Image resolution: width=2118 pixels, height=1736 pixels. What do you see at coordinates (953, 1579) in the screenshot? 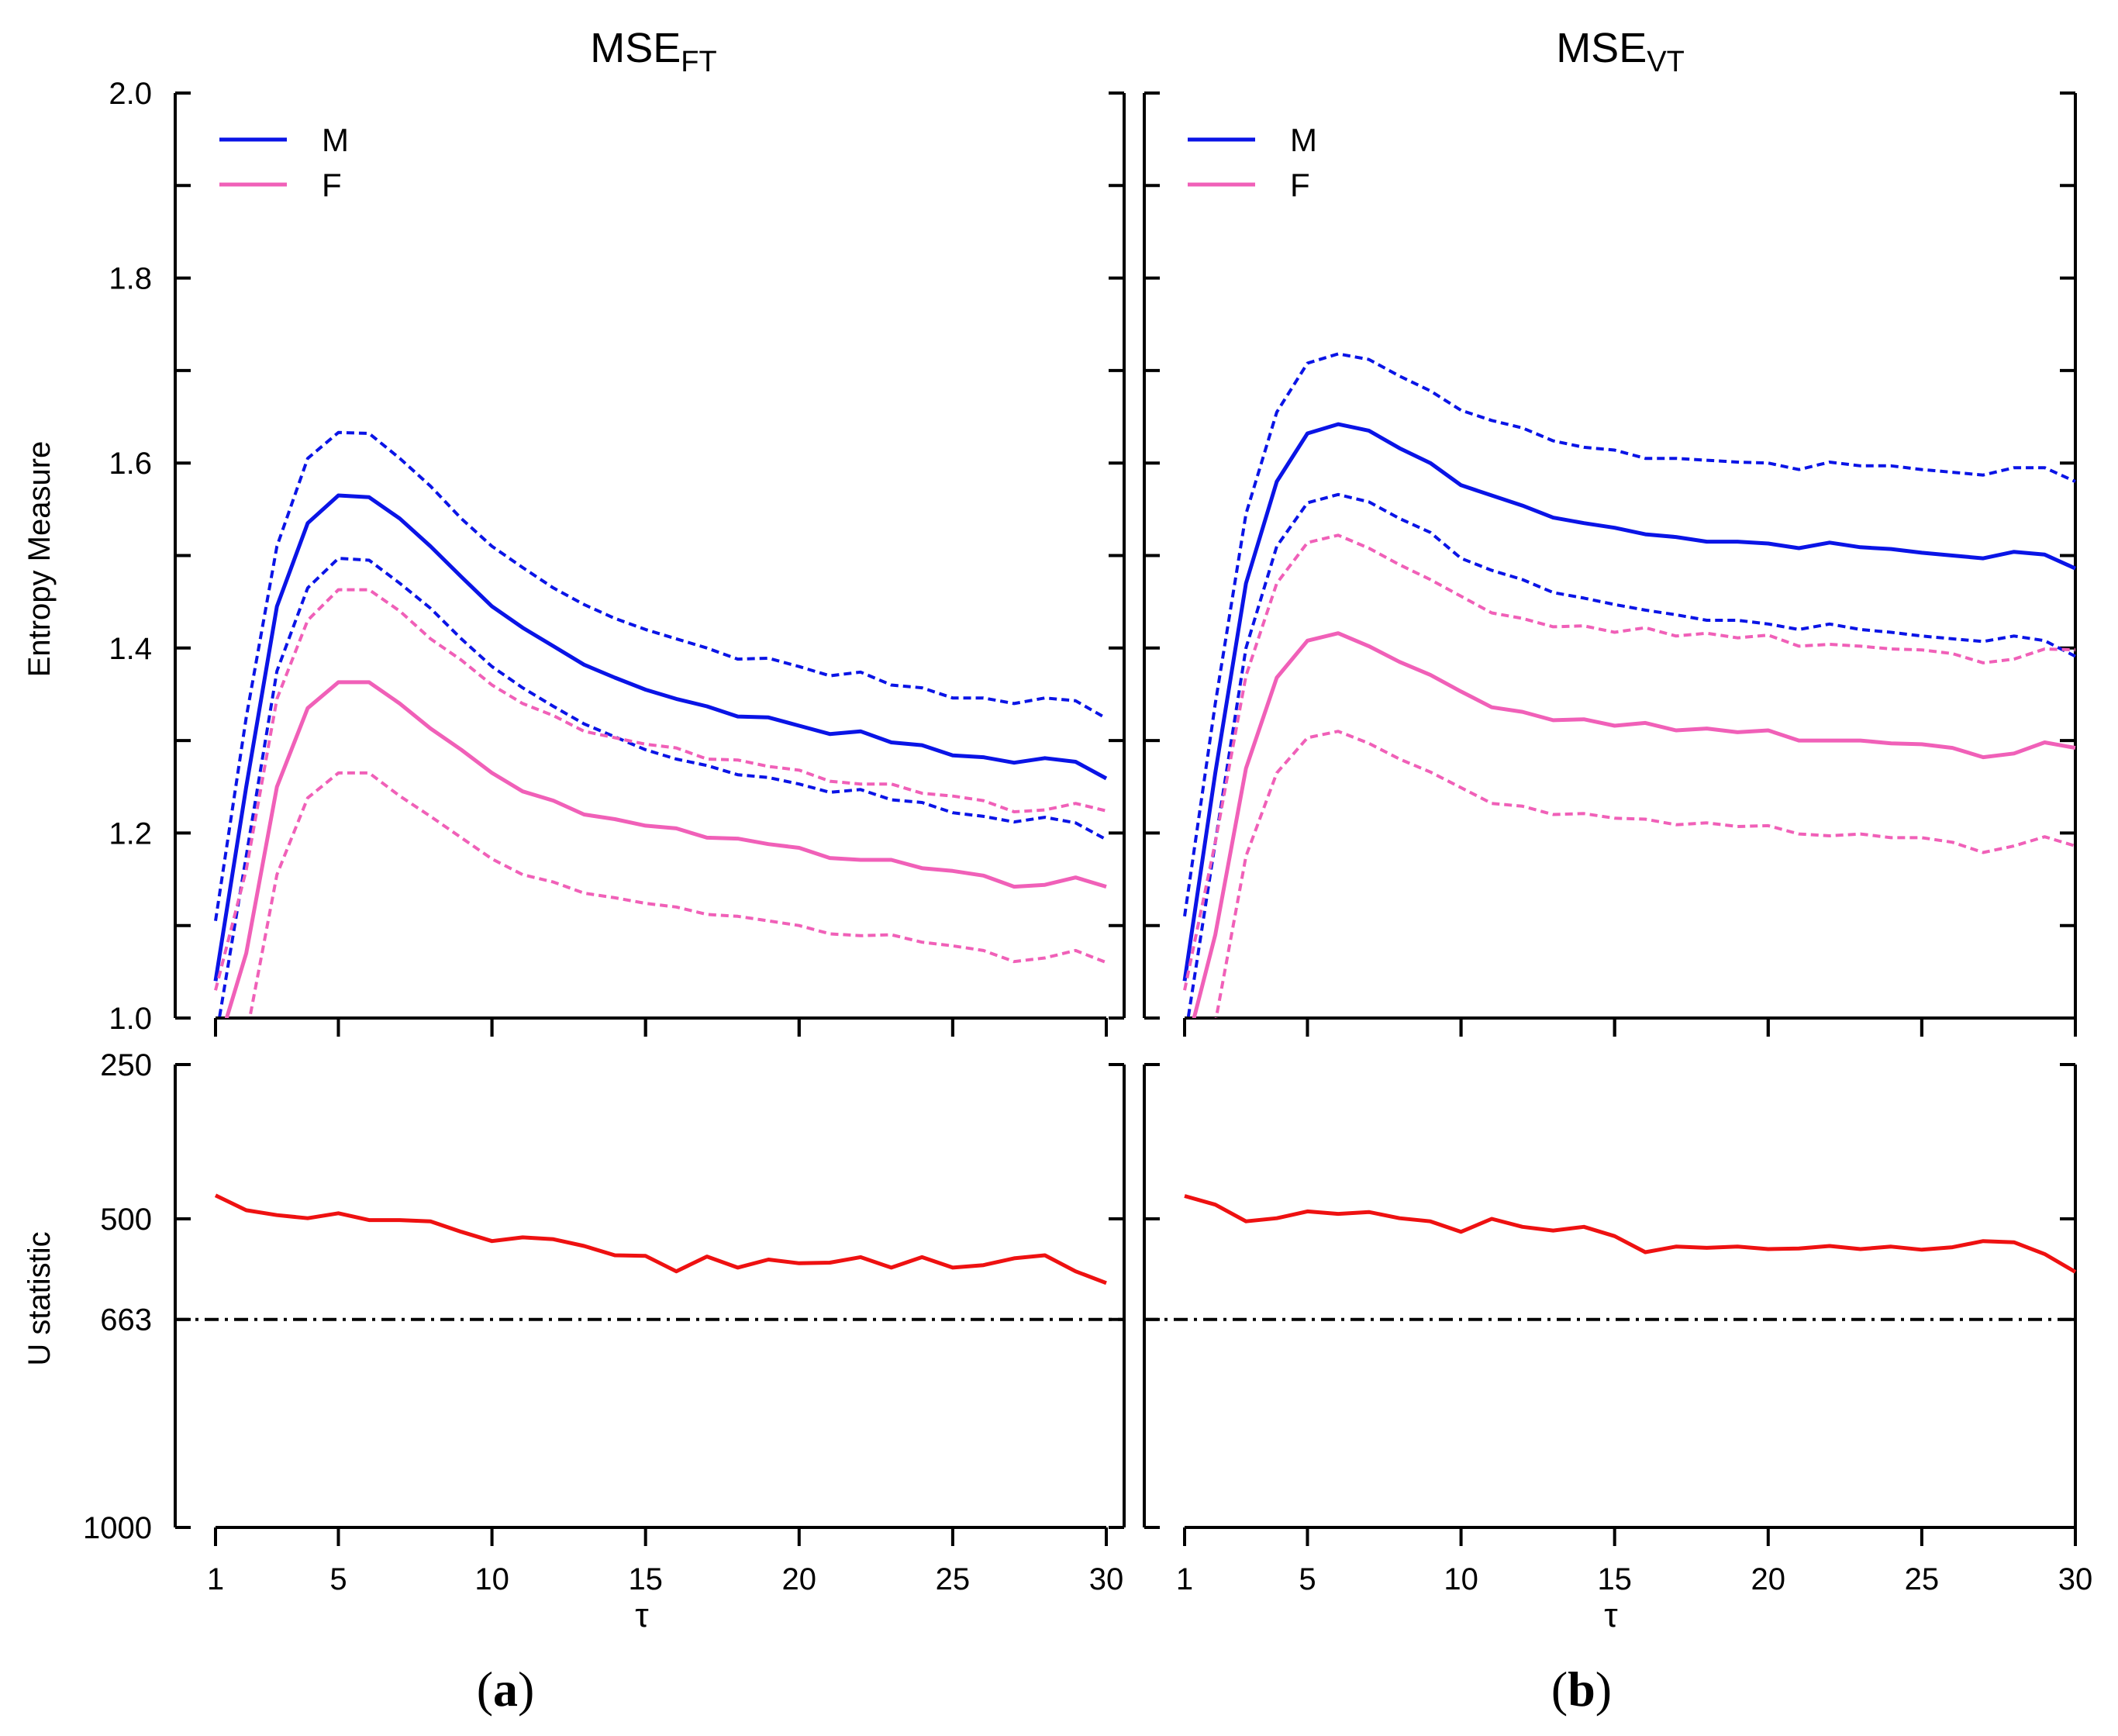
I see `a-xtick-label: 25` at bounding box center [953, 1579].